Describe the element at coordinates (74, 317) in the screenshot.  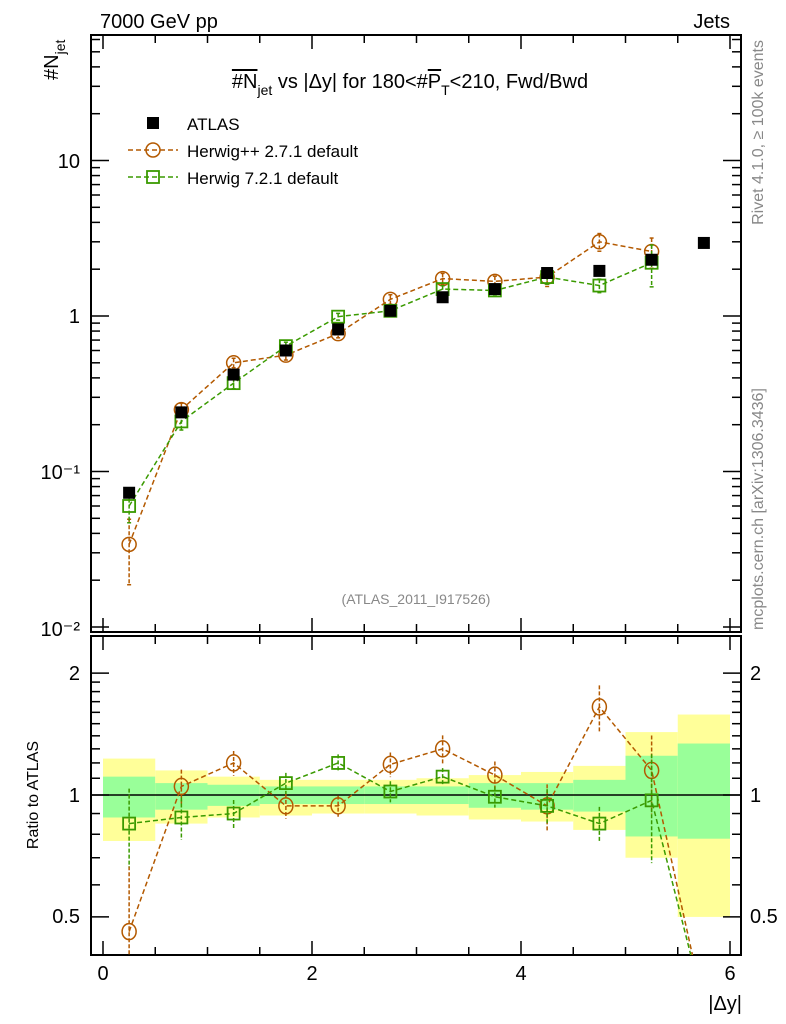
I see `ytick-label: 1` at that location.